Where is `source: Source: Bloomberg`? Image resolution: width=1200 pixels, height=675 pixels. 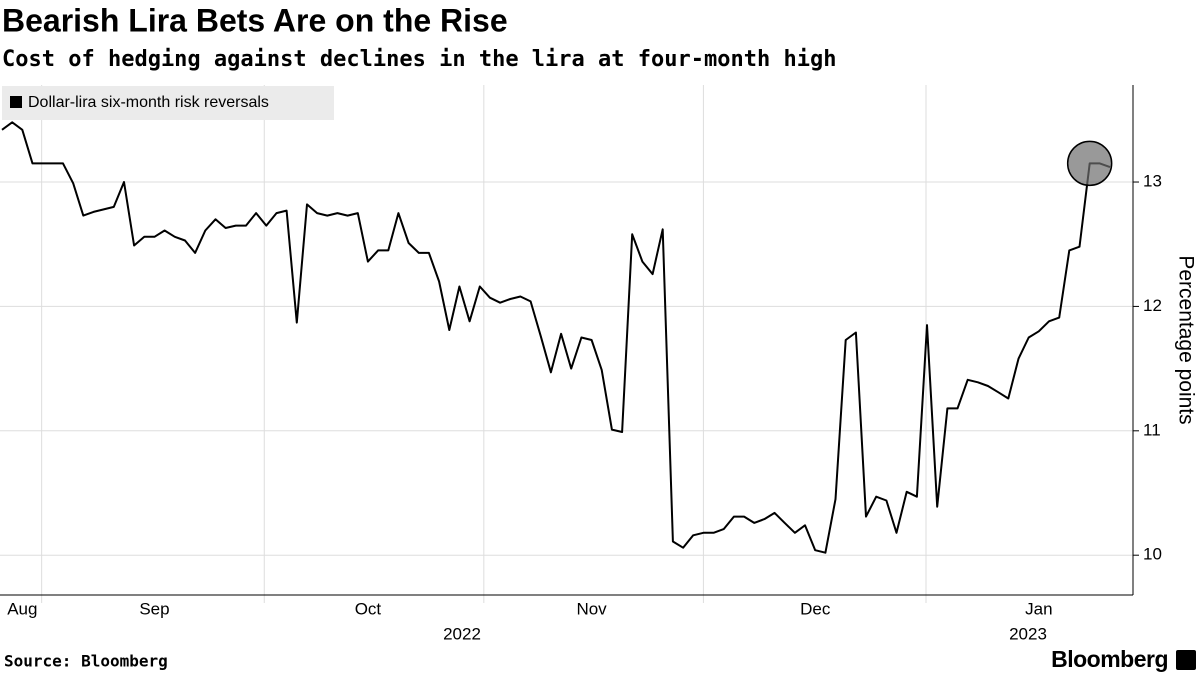 source: Source: Bloomberg is located at coordinates (86, 661).